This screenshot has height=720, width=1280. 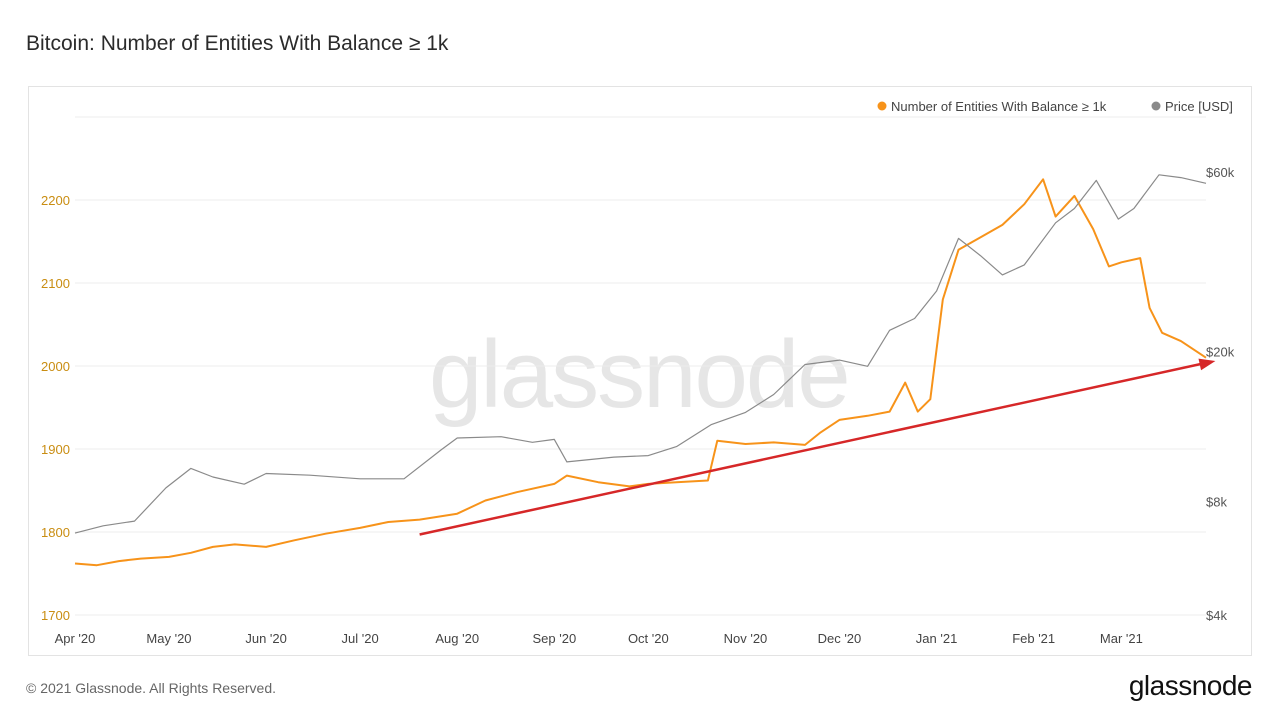 I want to click on trend-arrow-shaft, so click(x=812, y=448).